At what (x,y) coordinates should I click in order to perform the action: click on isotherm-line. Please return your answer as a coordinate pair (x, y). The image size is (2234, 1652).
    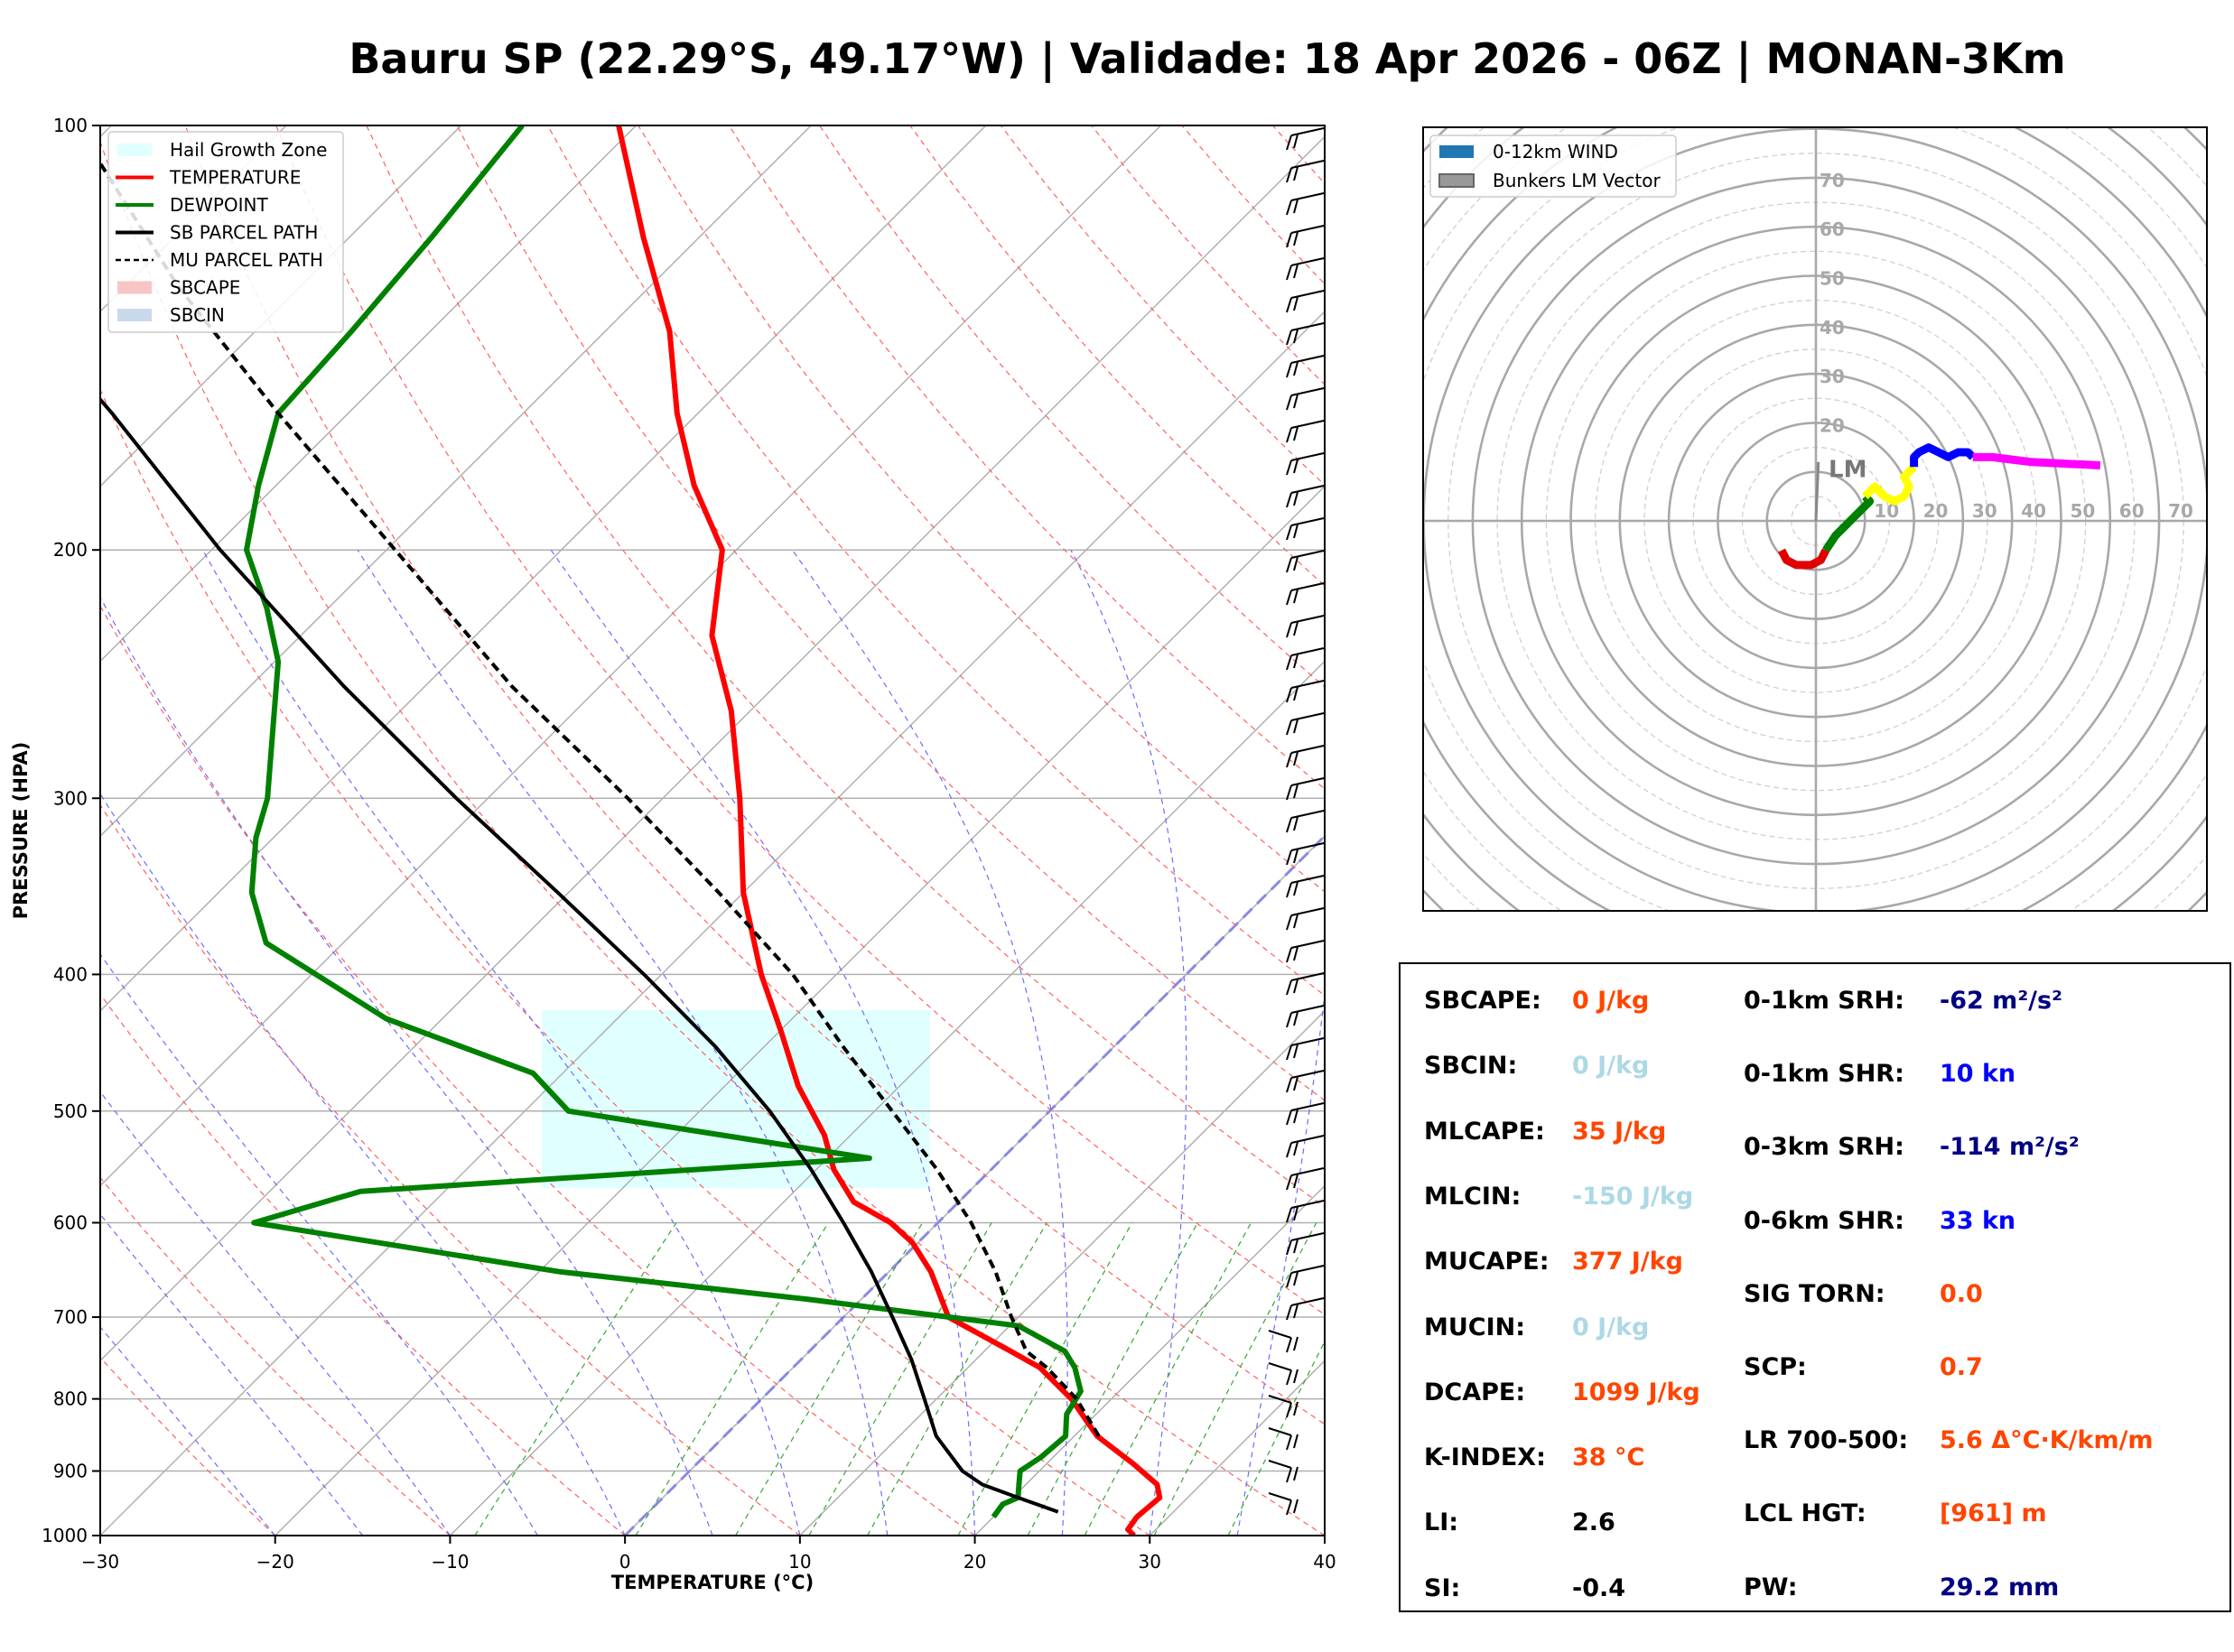
    Looking at the image, I should click on (974, 1185).